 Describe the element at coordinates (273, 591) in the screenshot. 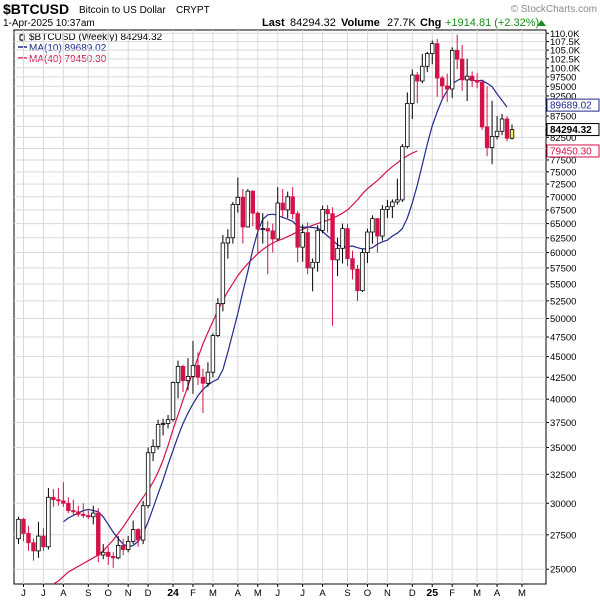

I see `x-axis: J J A S O N D 24 F M A M J J A S O N D 25 F M A M` at that location.